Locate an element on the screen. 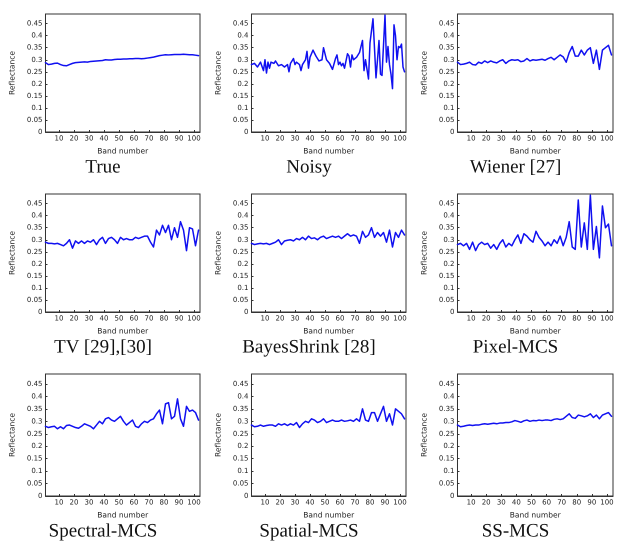 This screenshot has width=619, height=544. text: Spatial-MCS is located at coordinates (309, 531).